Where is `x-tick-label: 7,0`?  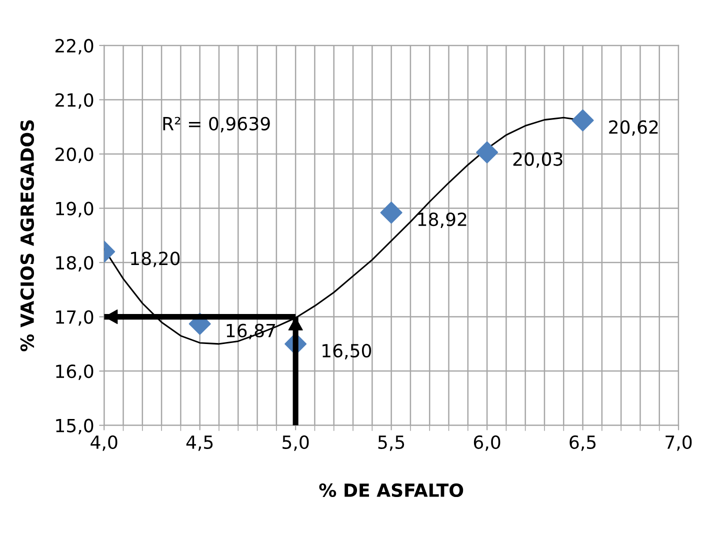
x-tick-label: 7,0 is located at coordinates (679, 443).